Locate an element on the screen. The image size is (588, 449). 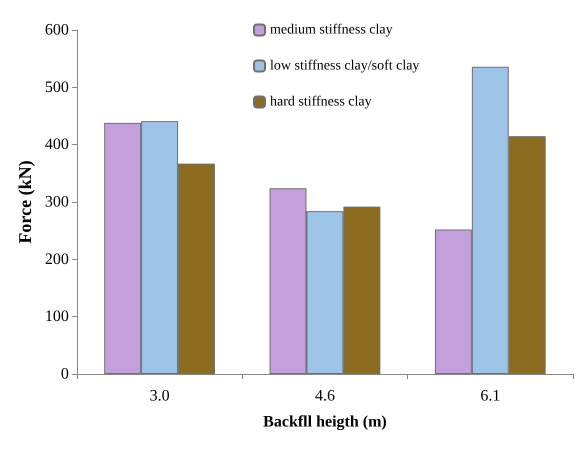
legend-label: hard stiffness clay is located at coordinates (321, 102).